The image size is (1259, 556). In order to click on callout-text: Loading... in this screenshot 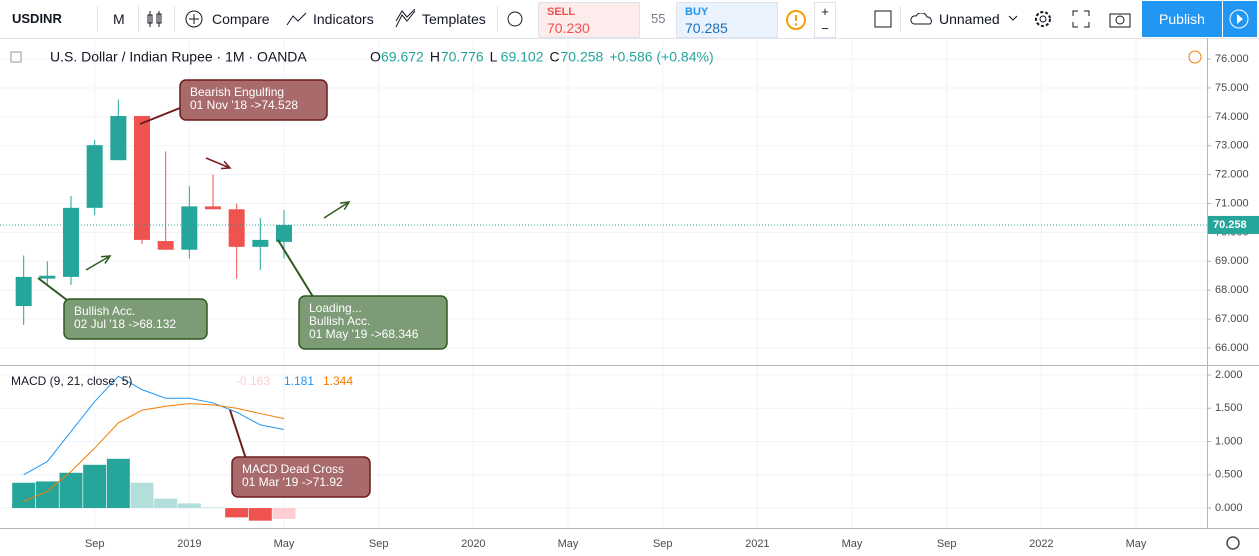, I will do `click(335, 308)`.